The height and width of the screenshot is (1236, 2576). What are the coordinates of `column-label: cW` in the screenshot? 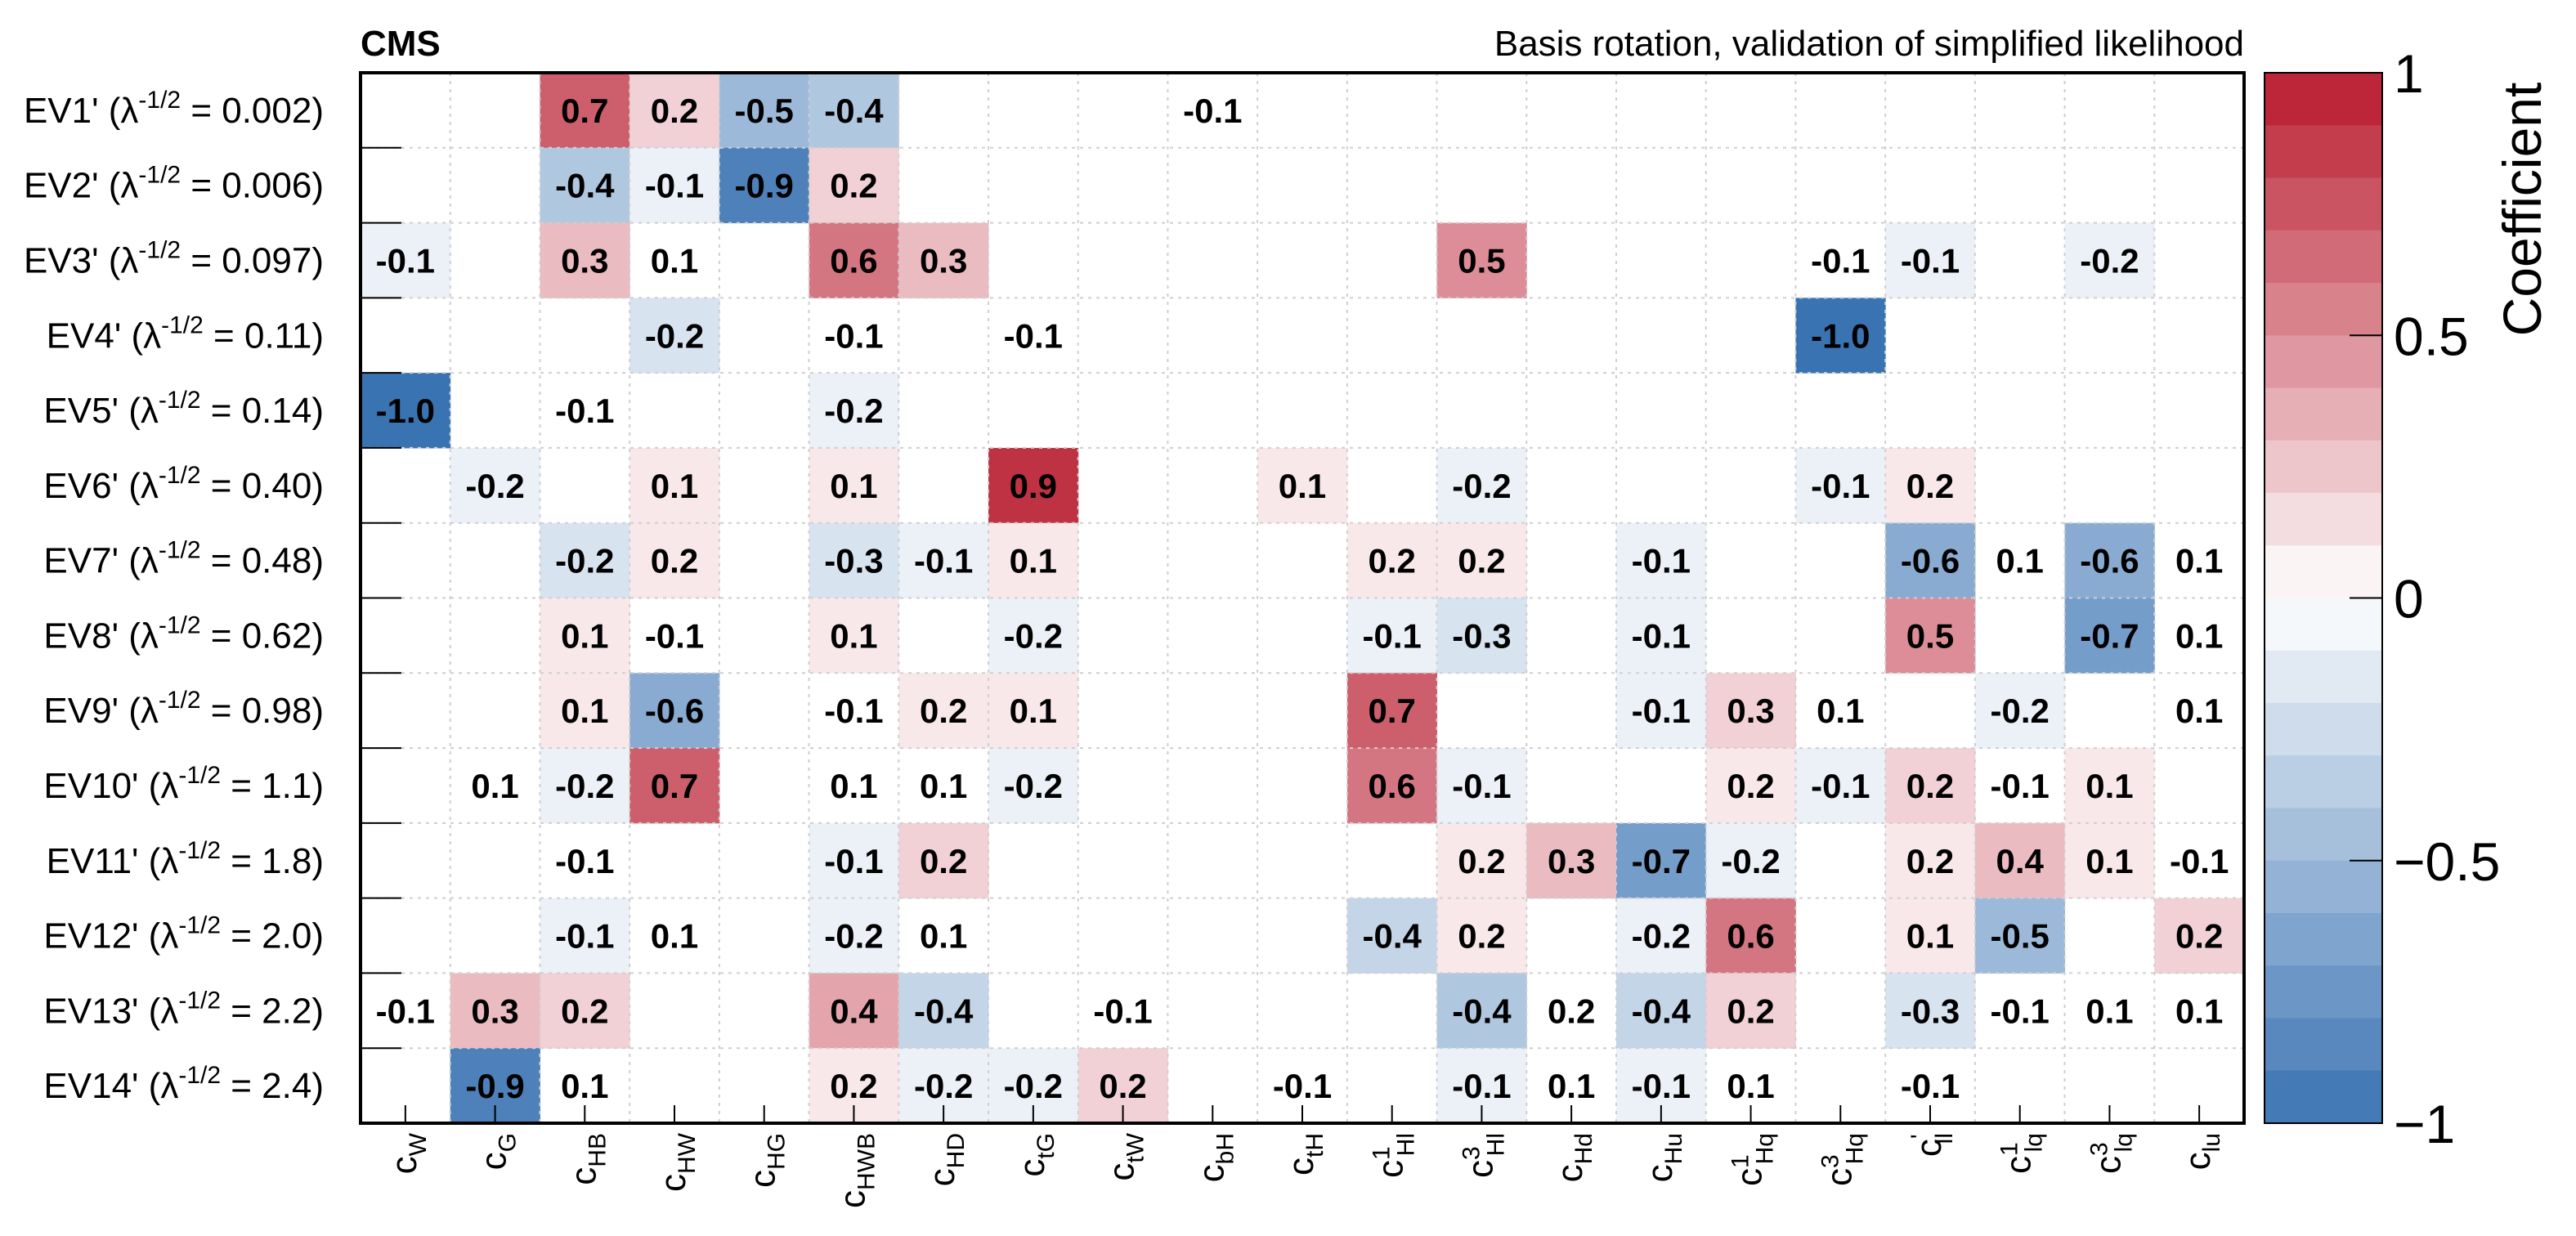 It's located at (408, 1153).